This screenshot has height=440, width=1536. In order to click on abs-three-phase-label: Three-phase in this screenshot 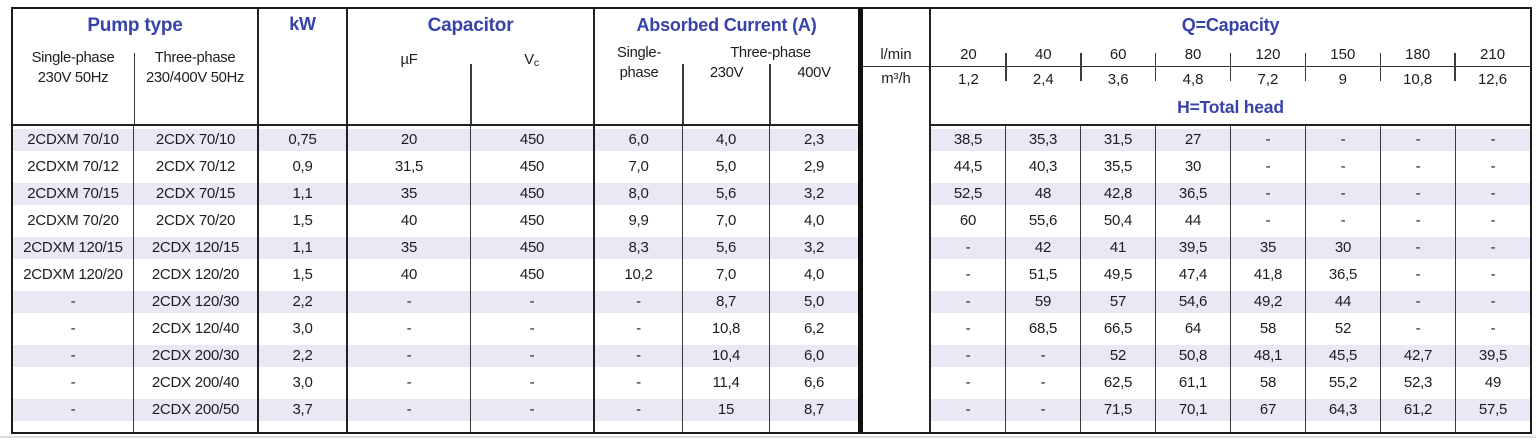, I will do `click(770, 53)`.